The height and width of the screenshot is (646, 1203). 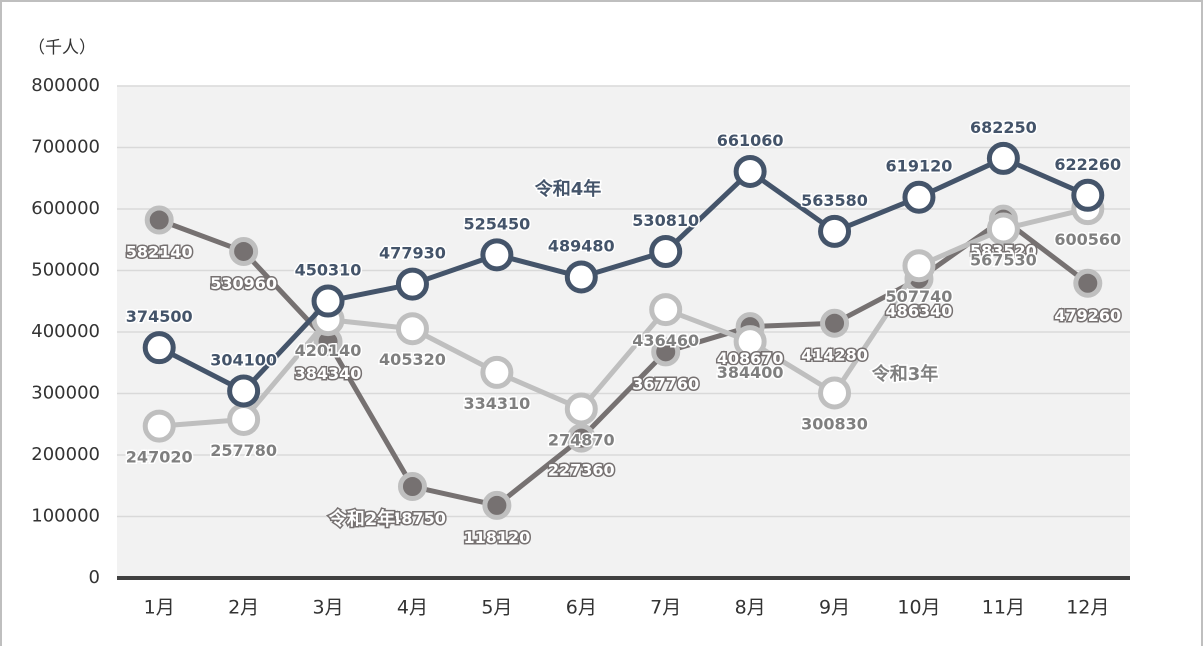 What do you see at coordinates (328, 350) in the screenshot?
I see `data-label: 420140` at bounding box center [328, 350].